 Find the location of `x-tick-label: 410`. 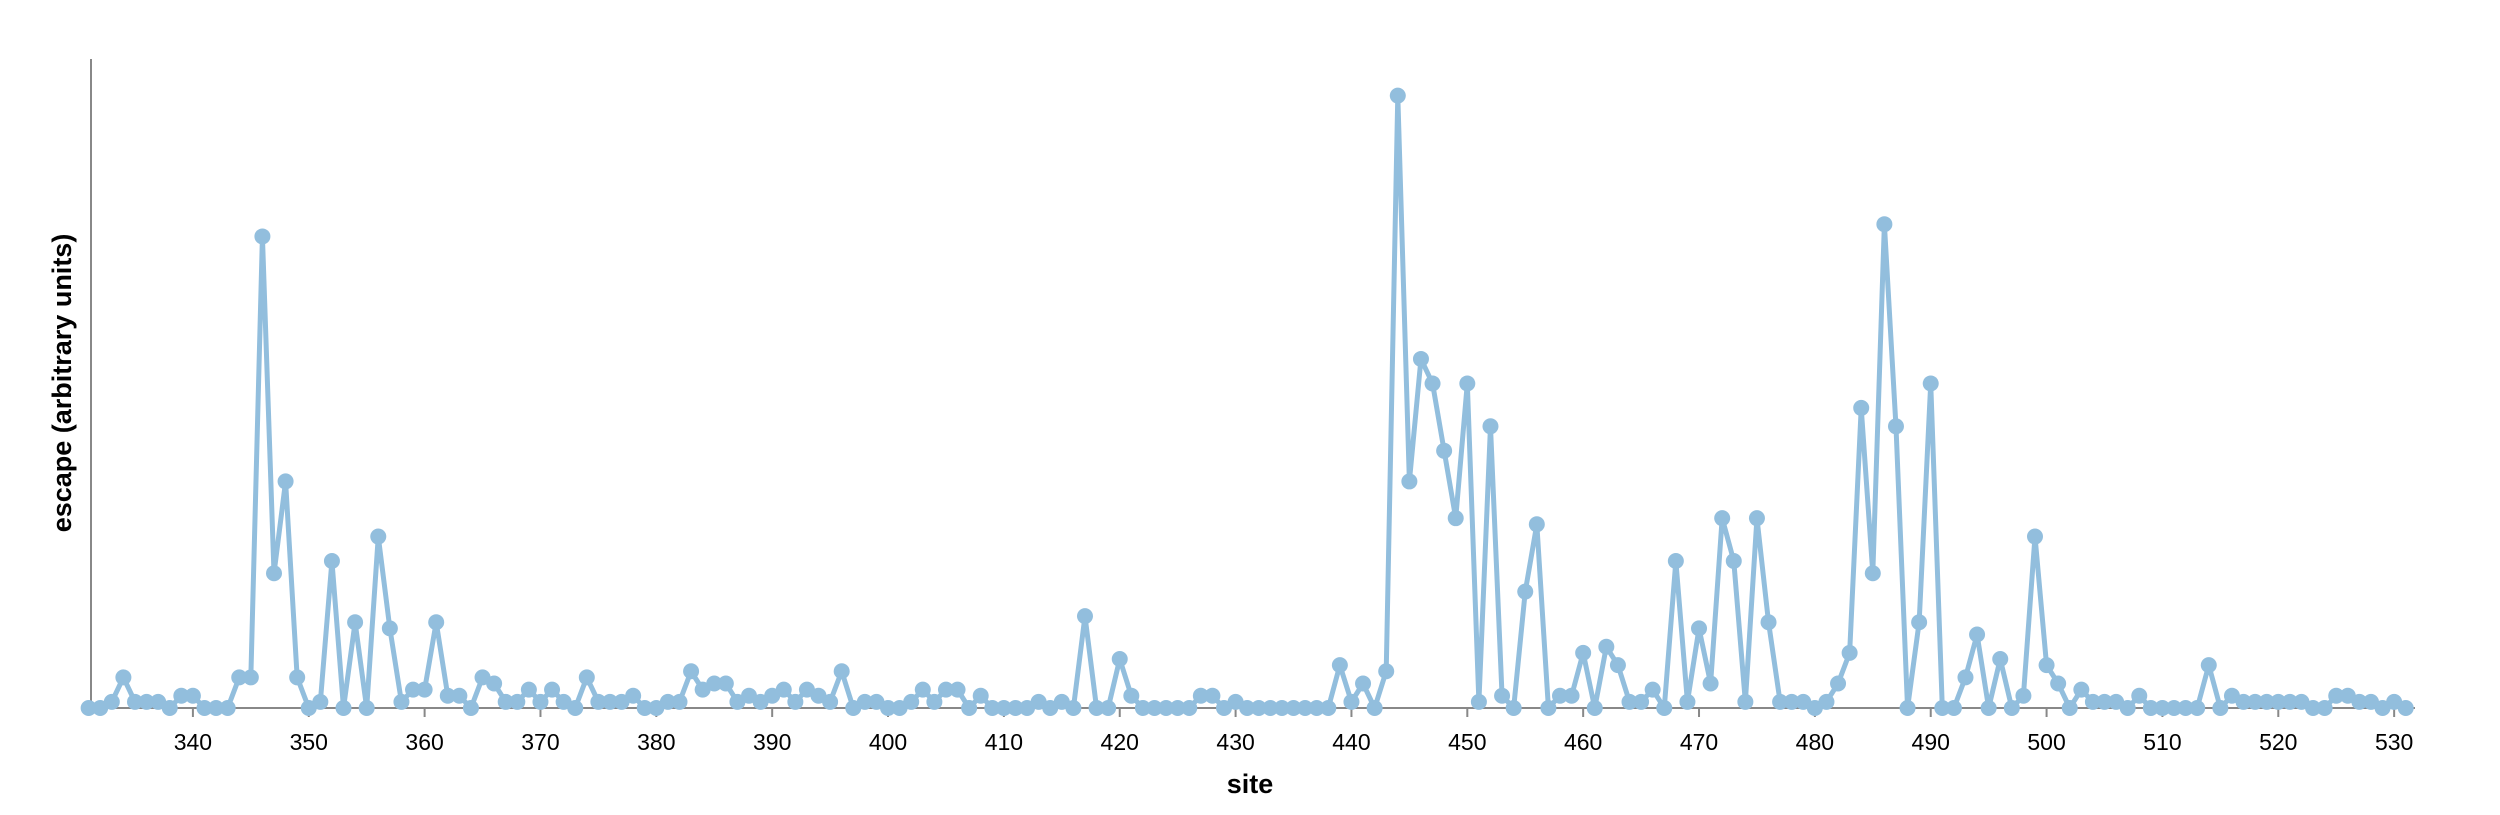

x-tick-label: 410 is located at coordinates (1004, 742).